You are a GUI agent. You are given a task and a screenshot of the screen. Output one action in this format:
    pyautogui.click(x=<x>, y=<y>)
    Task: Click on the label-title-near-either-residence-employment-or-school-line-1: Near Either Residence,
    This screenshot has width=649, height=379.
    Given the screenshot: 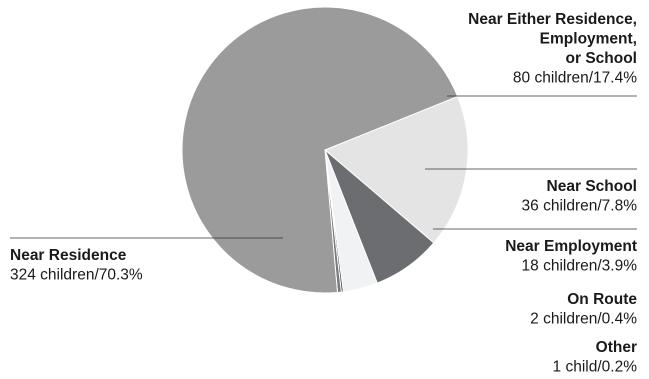 What is the action you would take?
    pyautogui.click(x=552, y=19)
    